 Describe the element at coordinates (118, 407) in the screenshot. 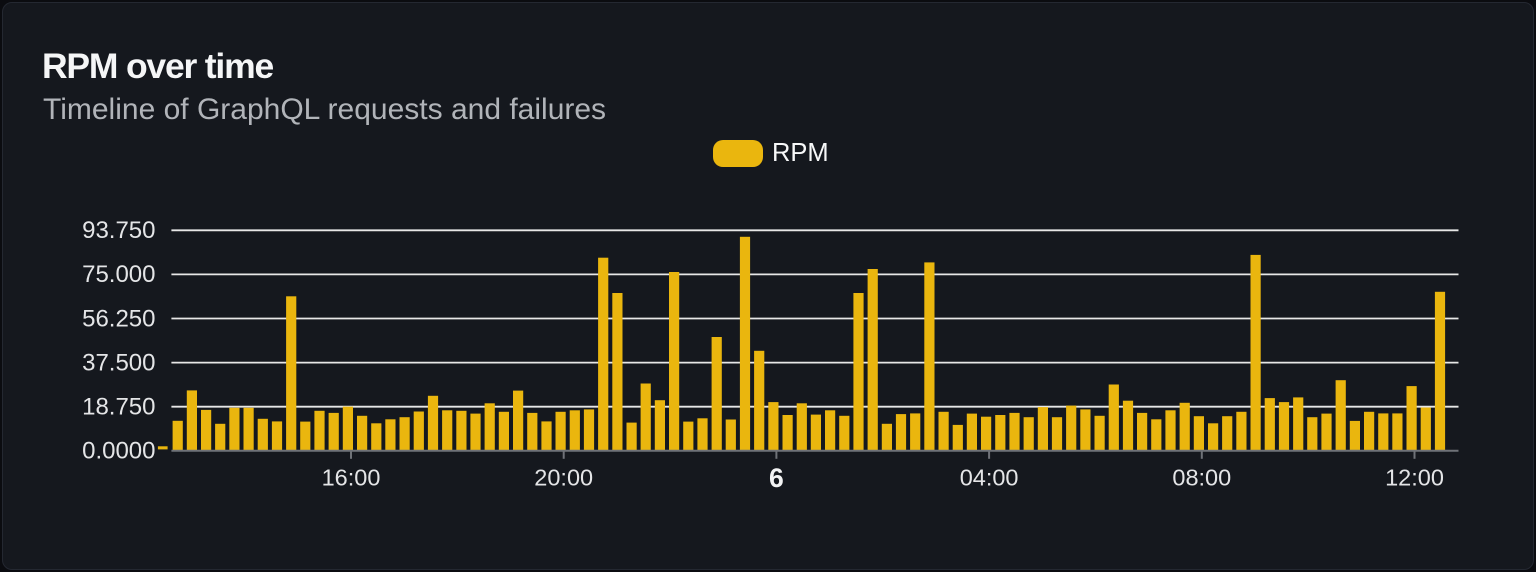

I see `svg-text: 18.750` at that location.